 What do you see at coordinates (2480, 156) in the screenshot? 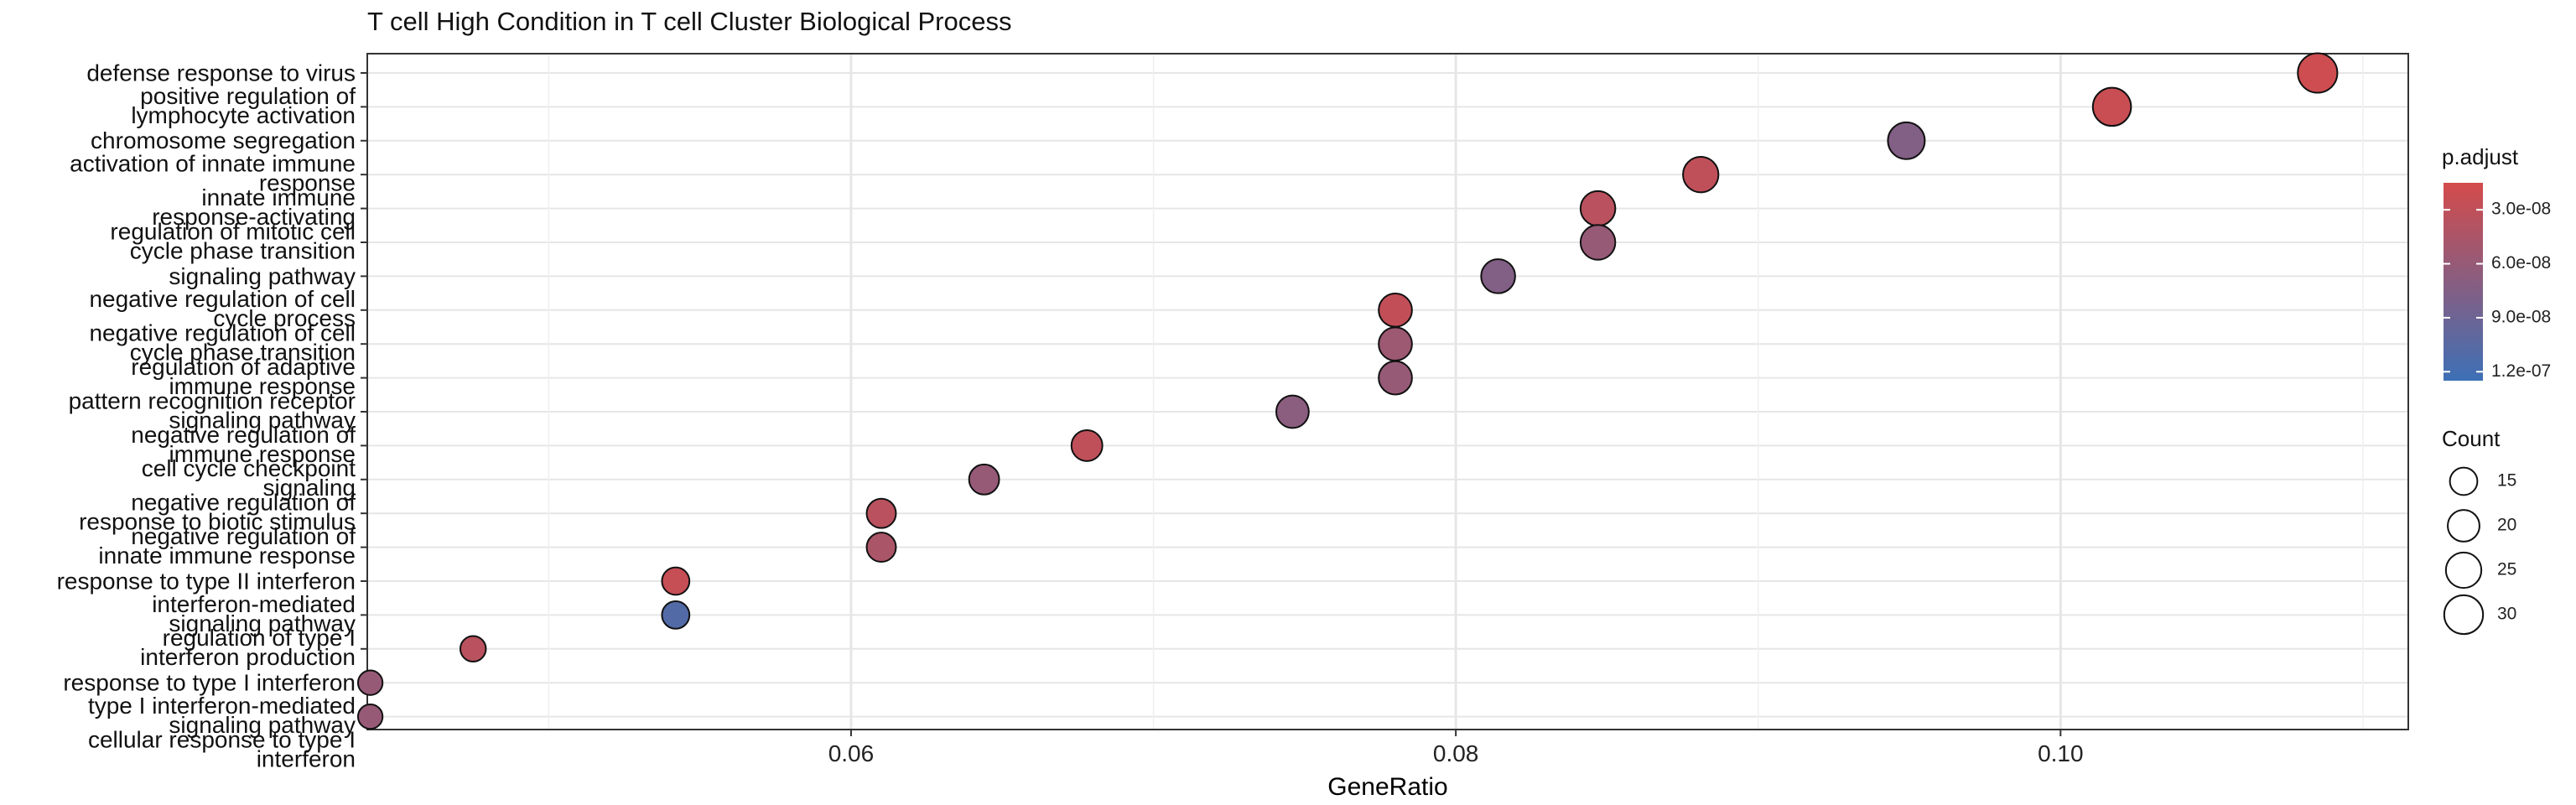
I see `p-adjust-legend-title: p.adjust` at bounding box center [2480, 156].